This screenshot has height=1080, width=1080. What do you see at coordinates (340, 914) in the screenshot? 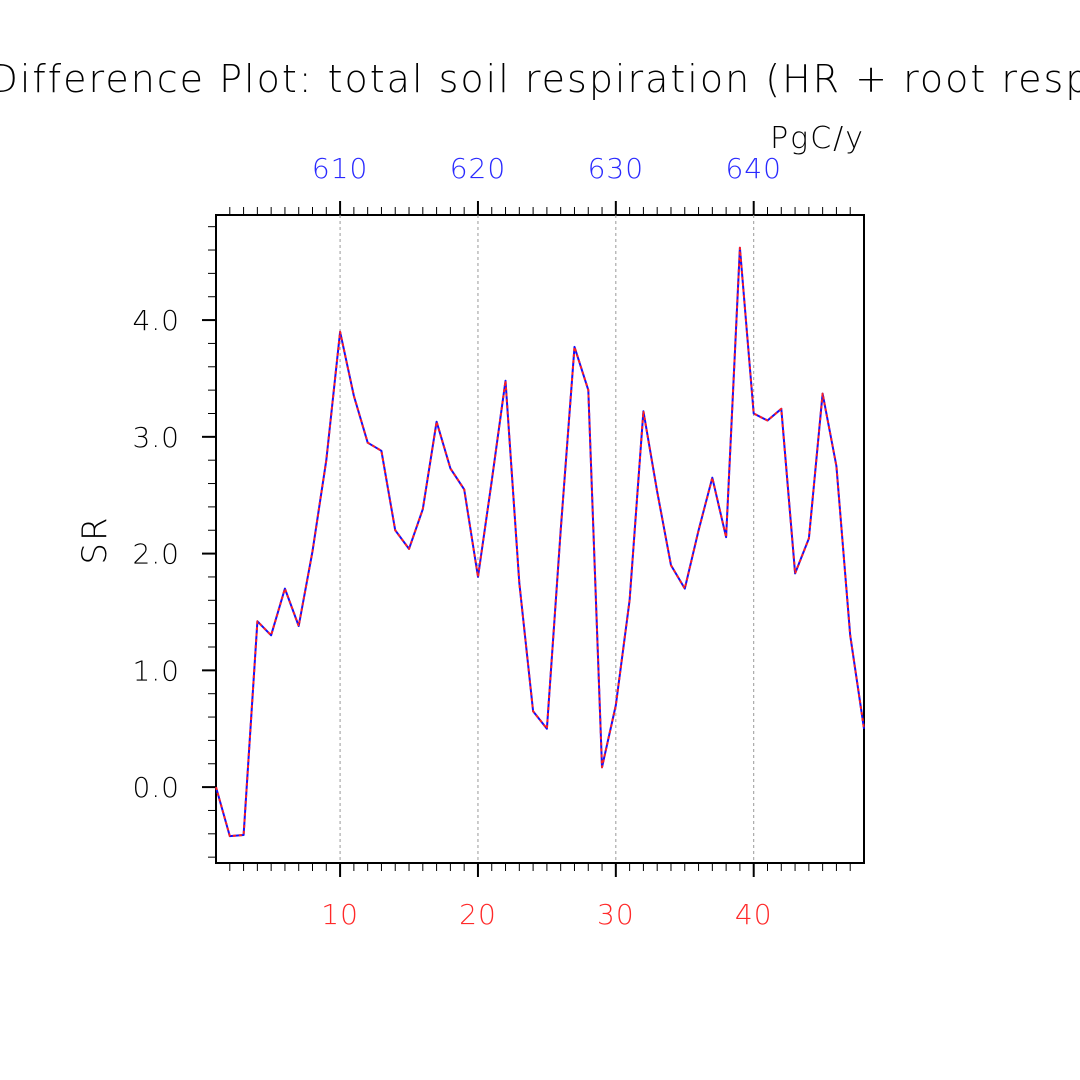
I see `x-tick-label-bottom: 10` at bounding box center [340, 914].